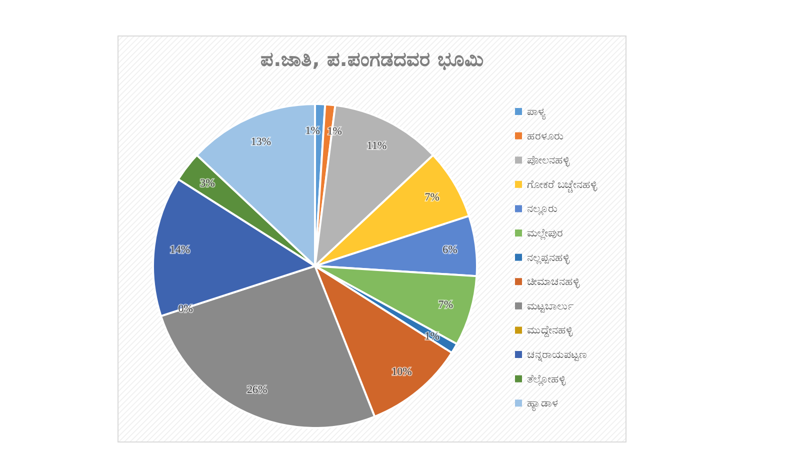  Describe the element at coordinates (257, 390) in the screenshot. I see `data-label: 26%` at that location.